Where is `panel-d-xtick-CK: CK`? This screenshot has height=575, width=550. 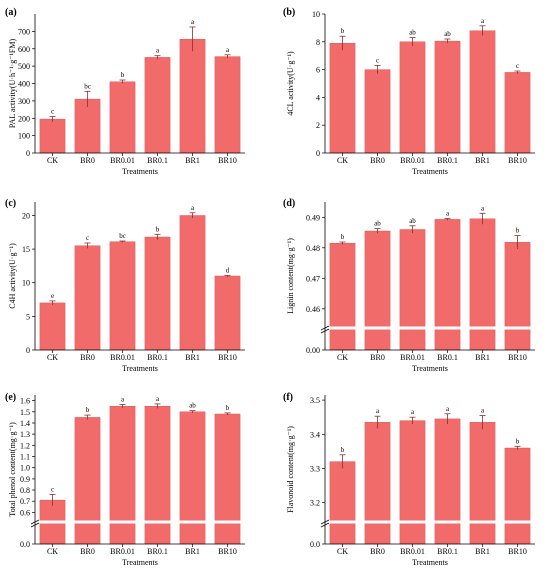
panel-d-xtick-CK: CK is located at coordinates (342, 357).